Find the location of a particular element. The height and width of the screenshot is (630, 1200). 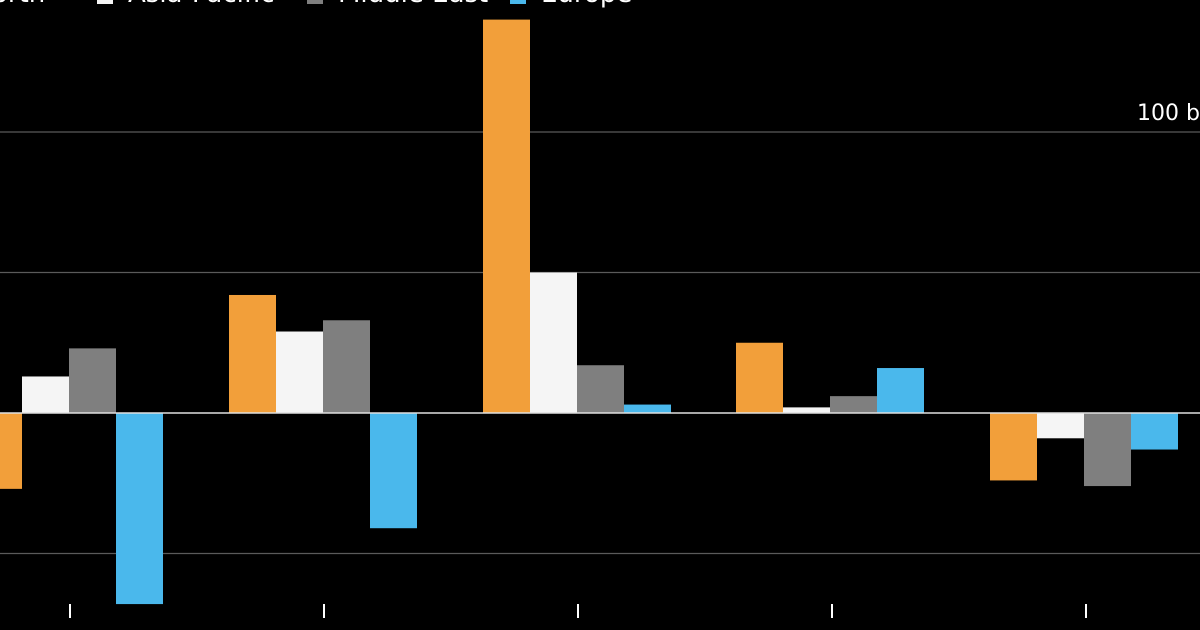

legend-label: orth is located at coordinates (22, 4).